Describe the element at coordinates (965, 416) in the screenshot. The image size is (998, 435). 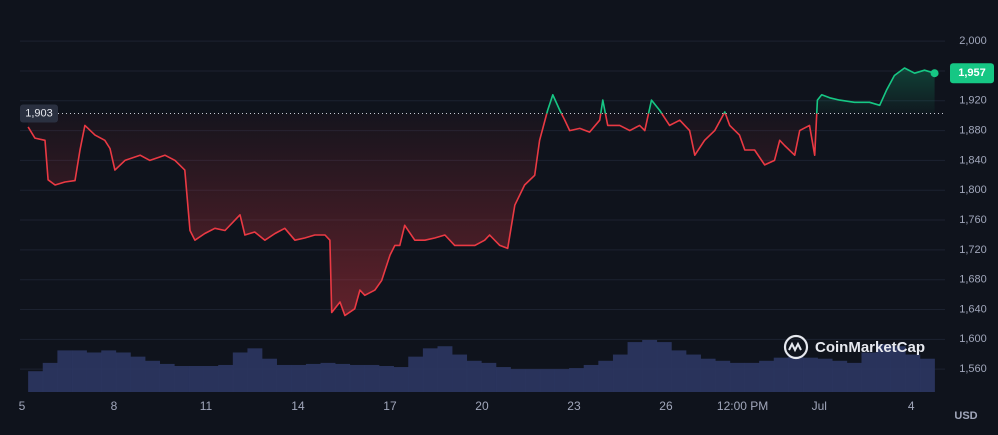
I see `currency-label: USD` at that location.